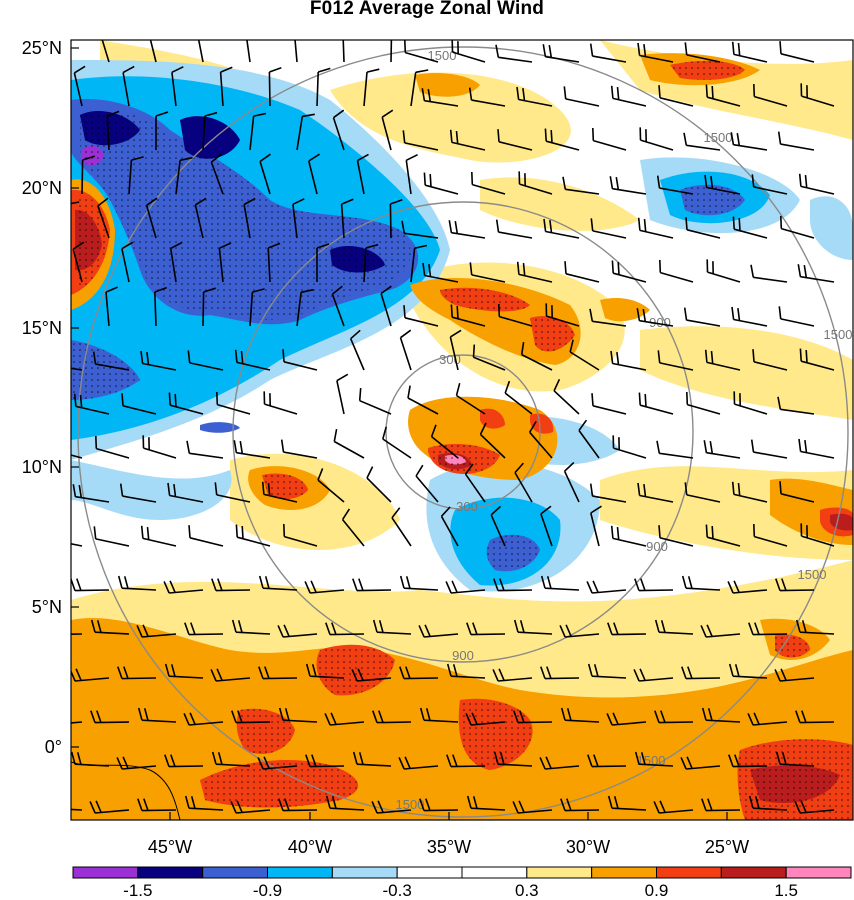 The image size is (854, 900). I want to click on longitude-axis: 45°W 40°W 35°W 30°W 25°W, so click(448, 834).